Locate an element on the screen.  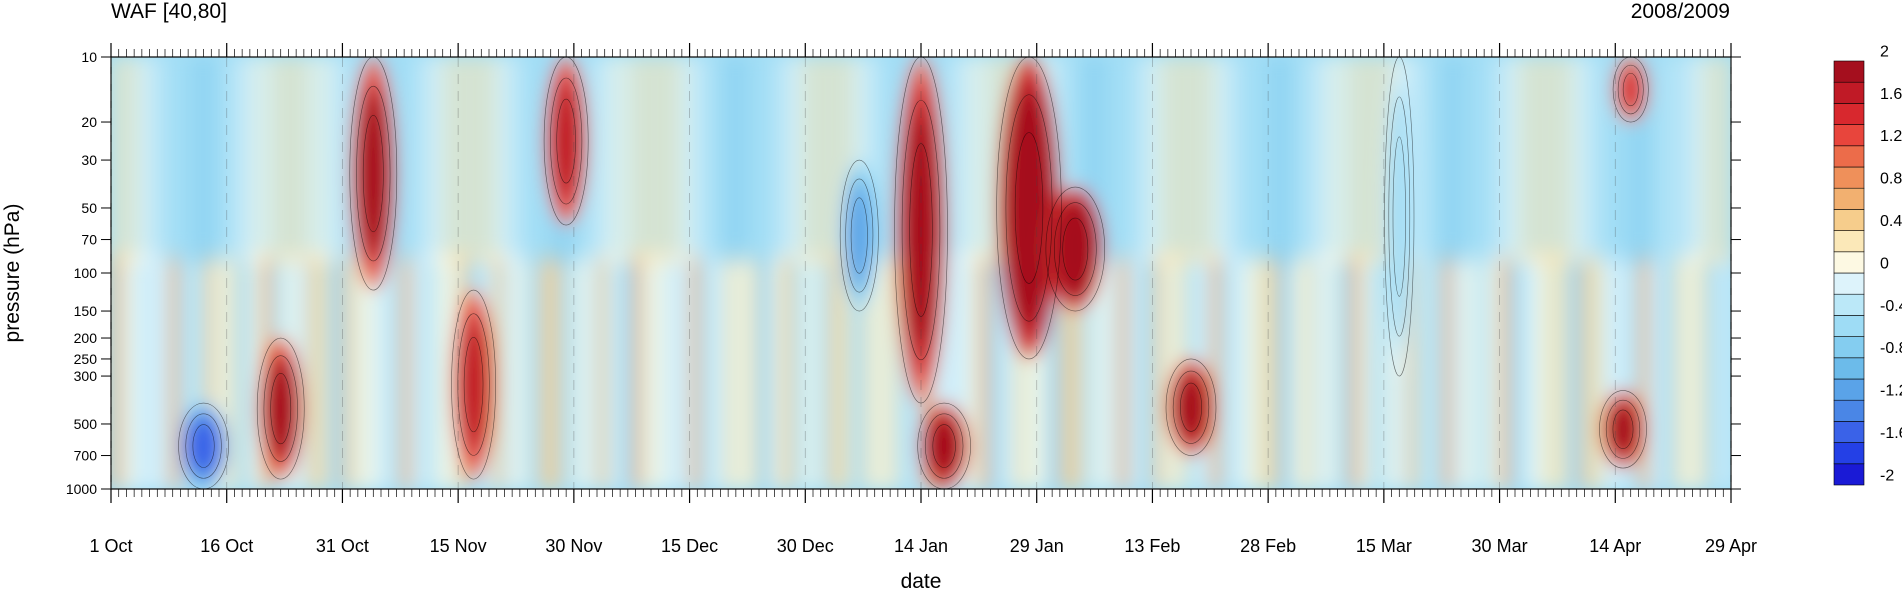
x-axis-label: date is located at coordinates (921, 579).